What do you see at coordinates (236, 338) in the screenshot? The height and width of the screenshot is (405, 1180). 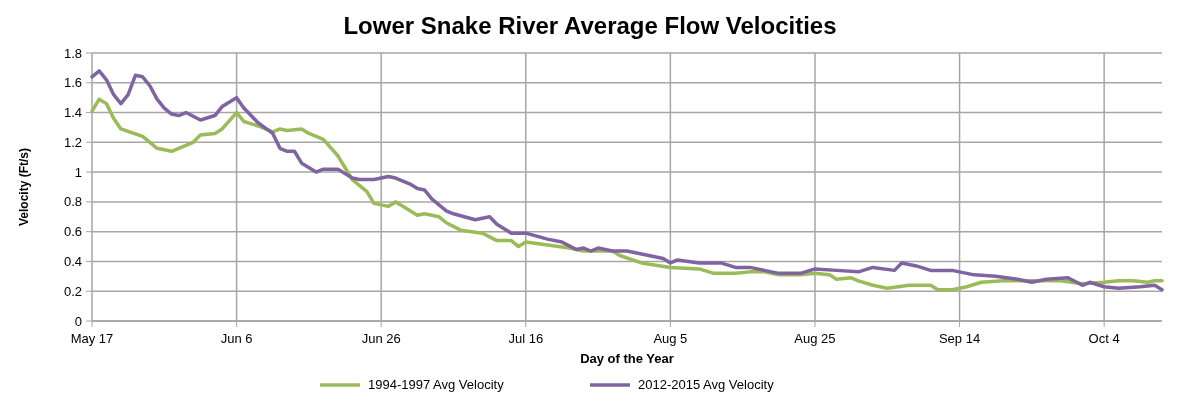 I see `x-tick-label: Jun 6` at bounding box center [236, 338].